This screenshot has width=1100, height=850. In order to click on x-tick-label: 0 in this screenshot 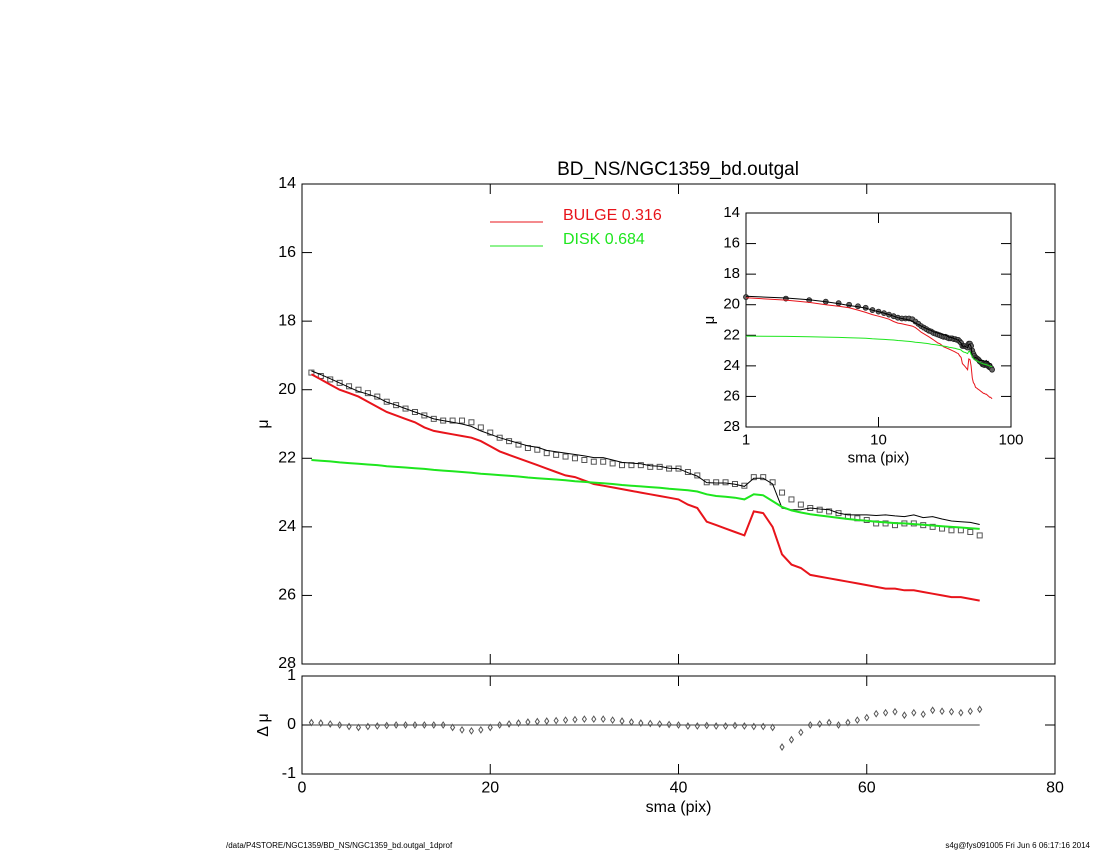, I will do `click(302, 788)`.